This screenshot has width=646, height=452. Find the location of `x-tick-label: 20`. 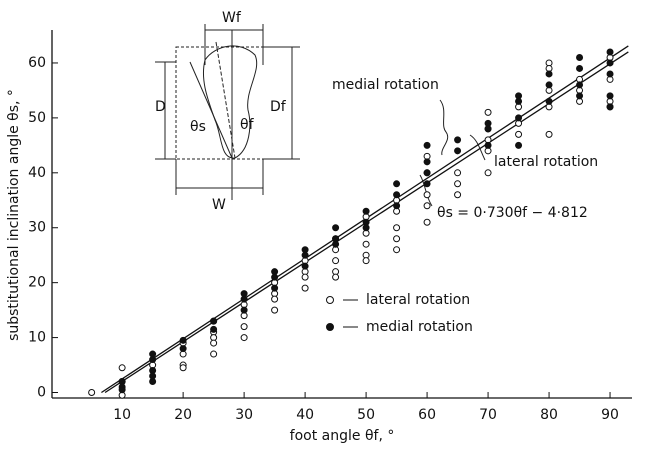

x-tick-label: 20 is located at coordinates (183, 415).